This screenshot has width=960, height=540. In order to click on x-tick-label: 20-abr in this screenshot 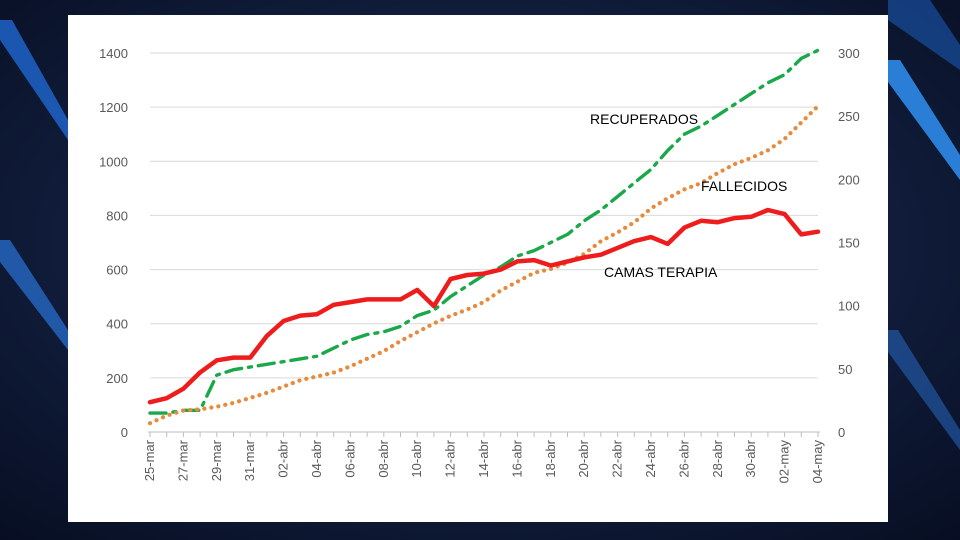, I will do `click(583, 458)`.